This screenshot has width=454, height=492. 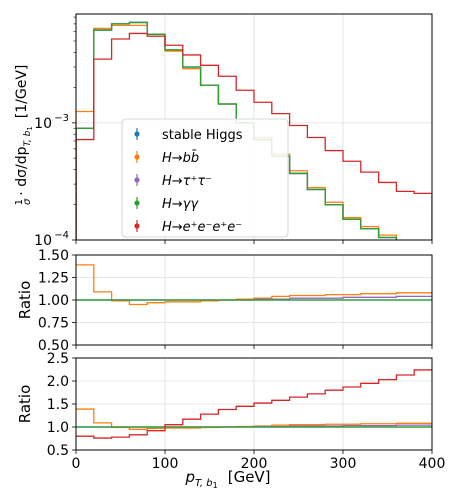 I want to click on y-tick-label: 2.0, so click(x=58, y=382).